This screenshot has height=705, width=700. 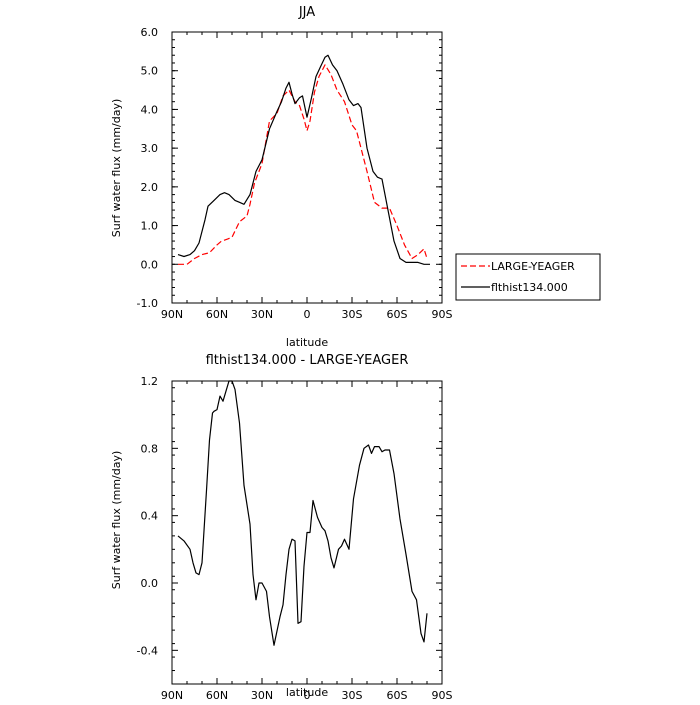 I want to click on legend-box, so click(x=528, y=277).